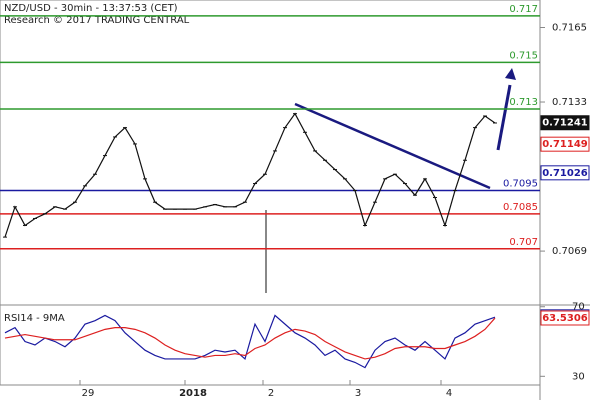 This screenshot has width=590, height=400. I want to click on forecast-arrow, so click(504, 117).